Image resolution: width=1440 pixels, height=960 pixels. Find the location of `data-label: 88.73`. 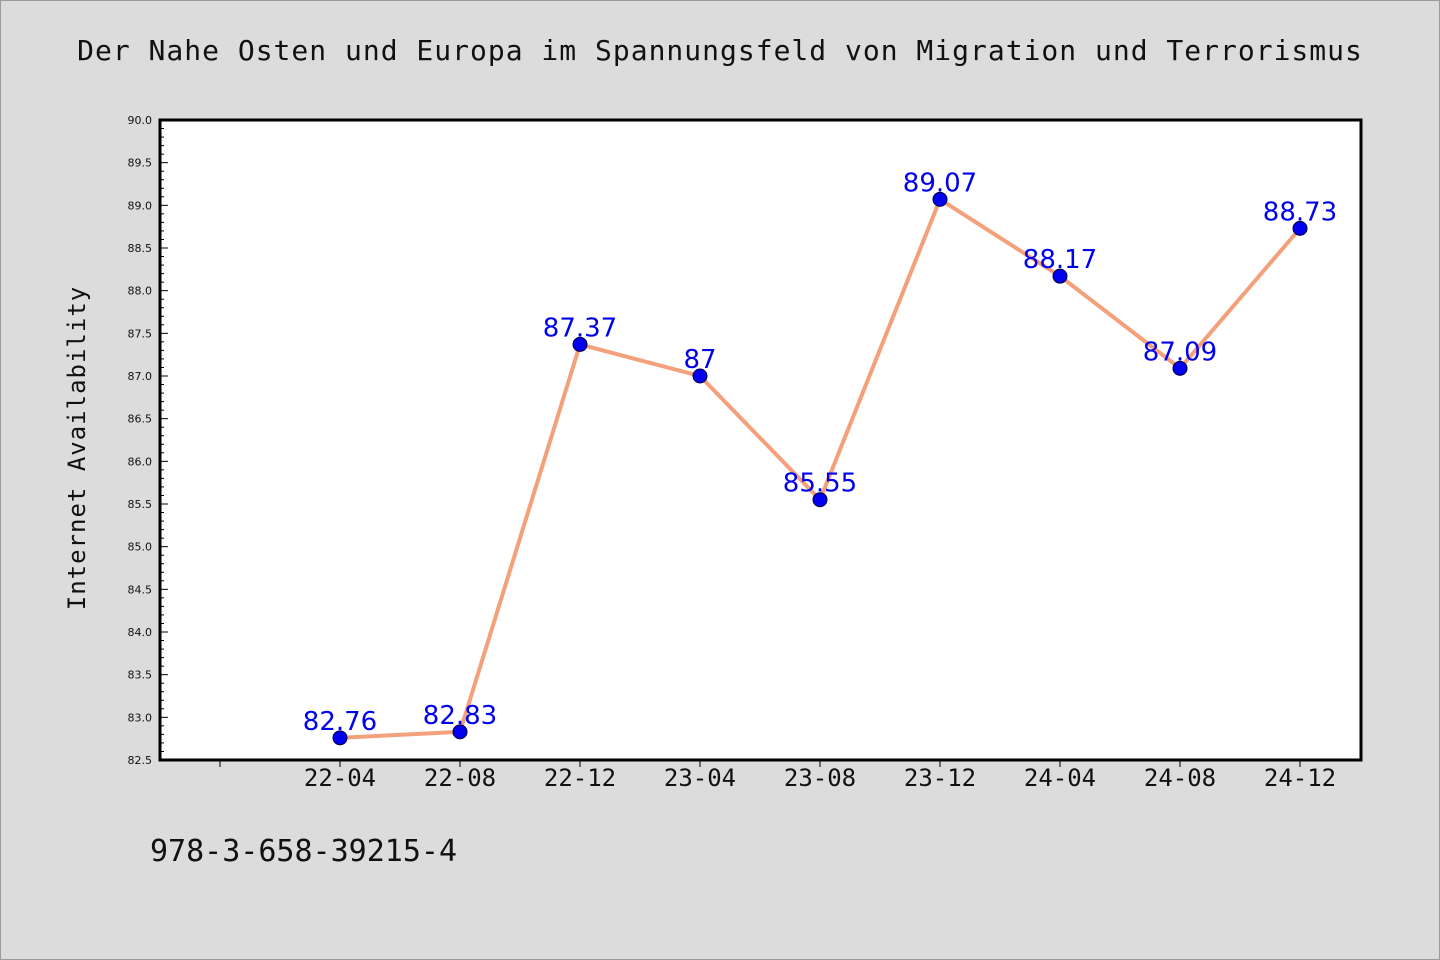

data-label: 88.73 is located at coordinates (1300, 212).